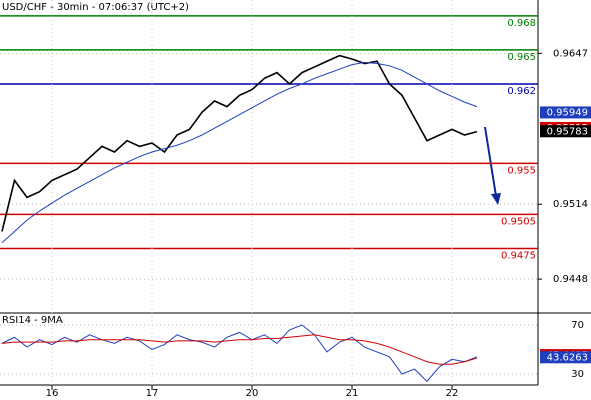 Image resolution: width=591 pixels, height=400 pixels. What do you see at coordinates (521, 23) in the screenshot?
I see `level-label: 0.968` at bounding box center [521, 23].